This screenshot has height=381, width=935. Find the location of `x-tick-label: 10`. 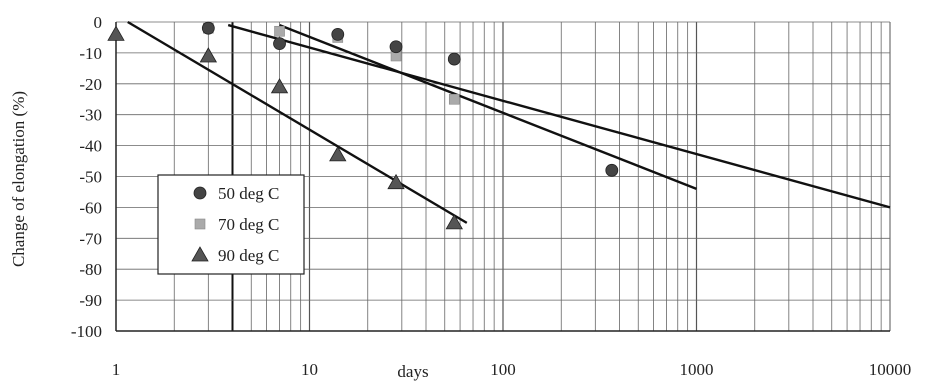

x-tick-label: 10 is located at coordinates (309, 369).